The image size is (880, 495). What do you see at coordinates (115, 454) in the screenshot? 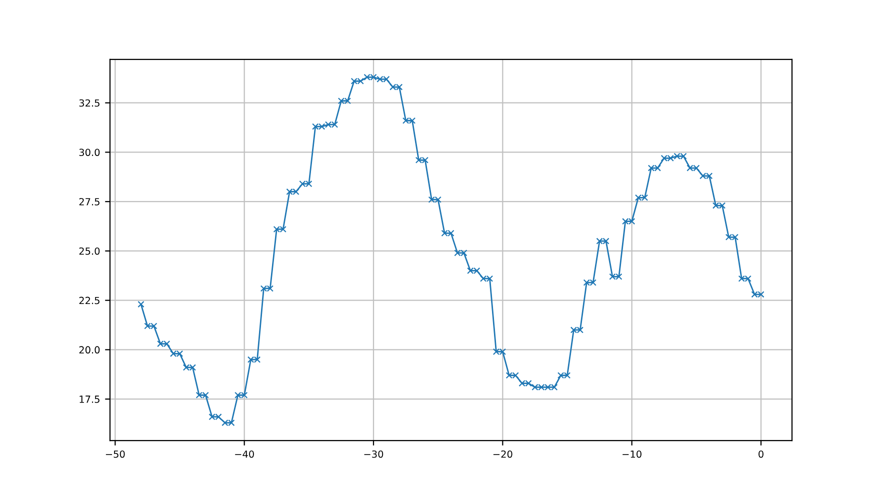
I see `x-tick-label: −50` at bounding box center [115, 454].